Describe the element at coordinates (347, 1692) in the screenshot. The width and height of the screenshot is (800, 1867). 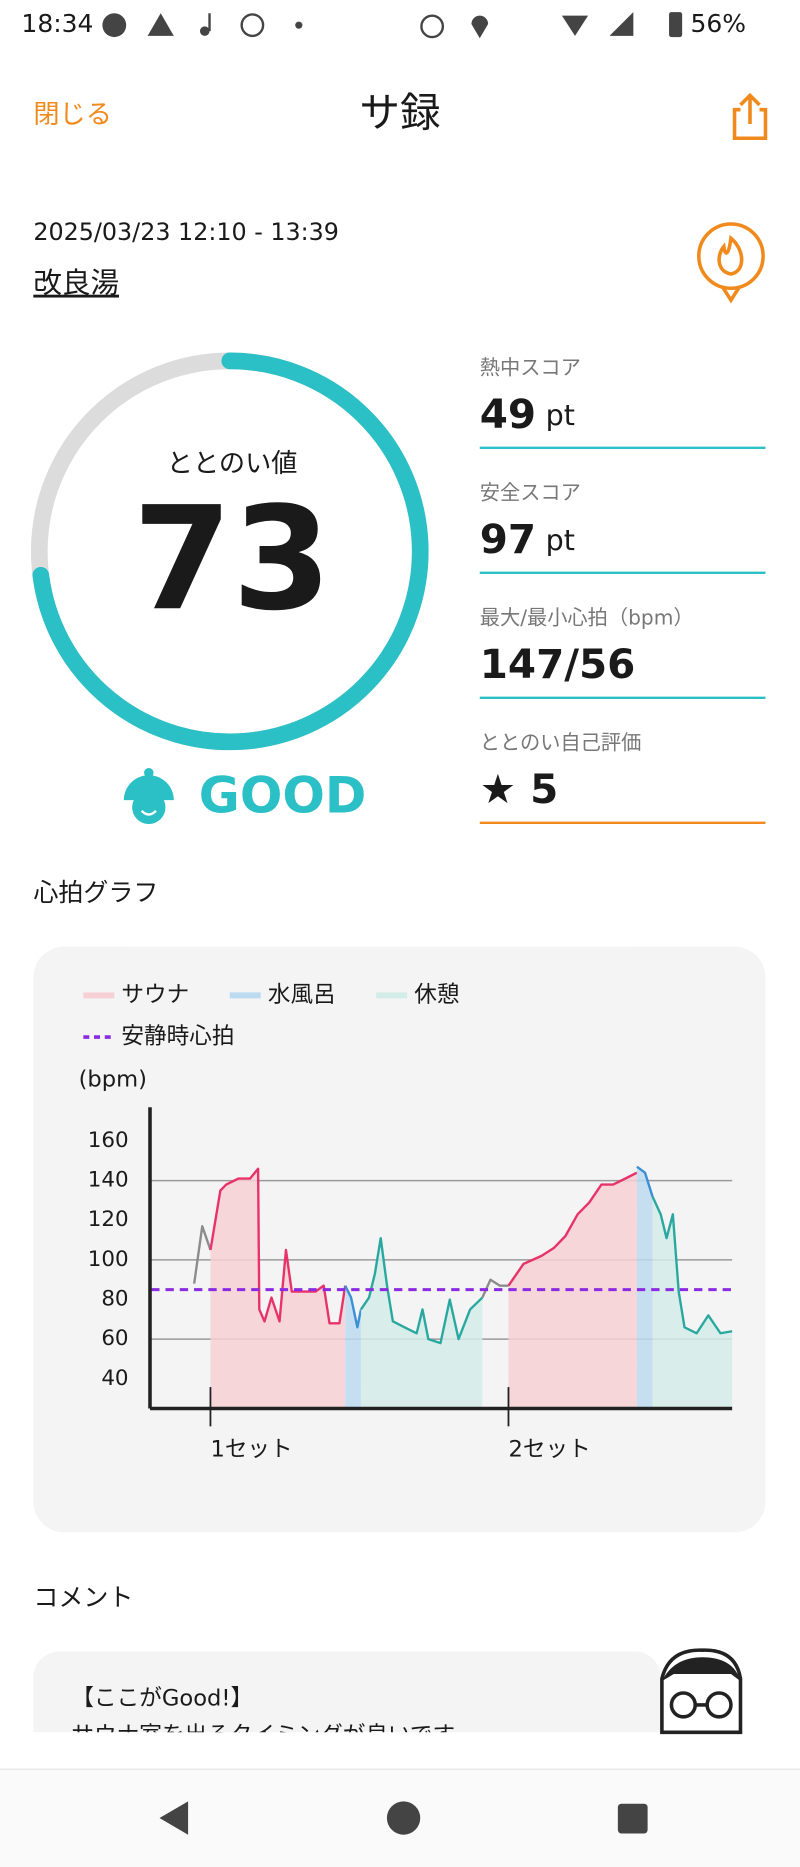
I see `comment-background` at that location.